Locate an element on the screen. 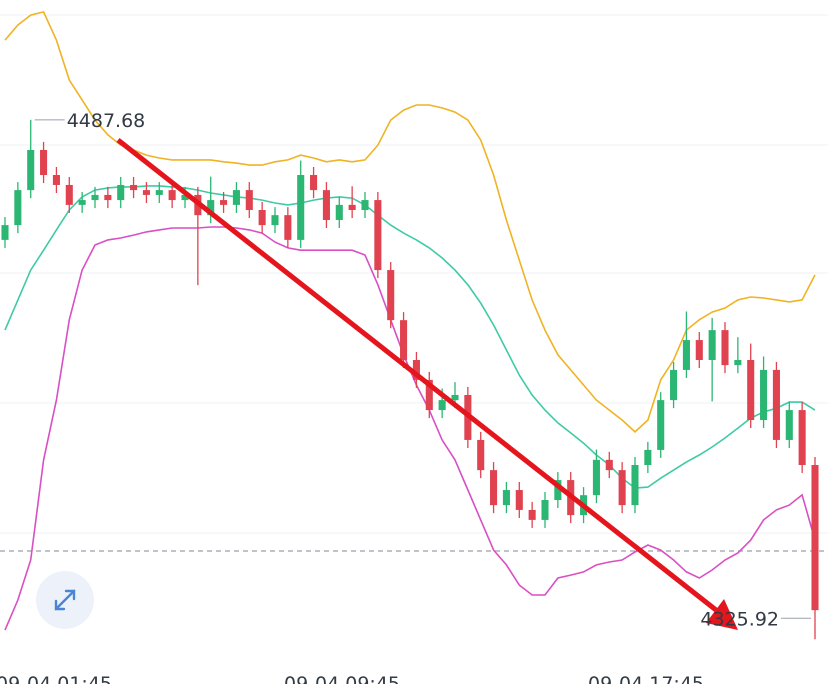  expand-button is located at coordinates (65, 600).